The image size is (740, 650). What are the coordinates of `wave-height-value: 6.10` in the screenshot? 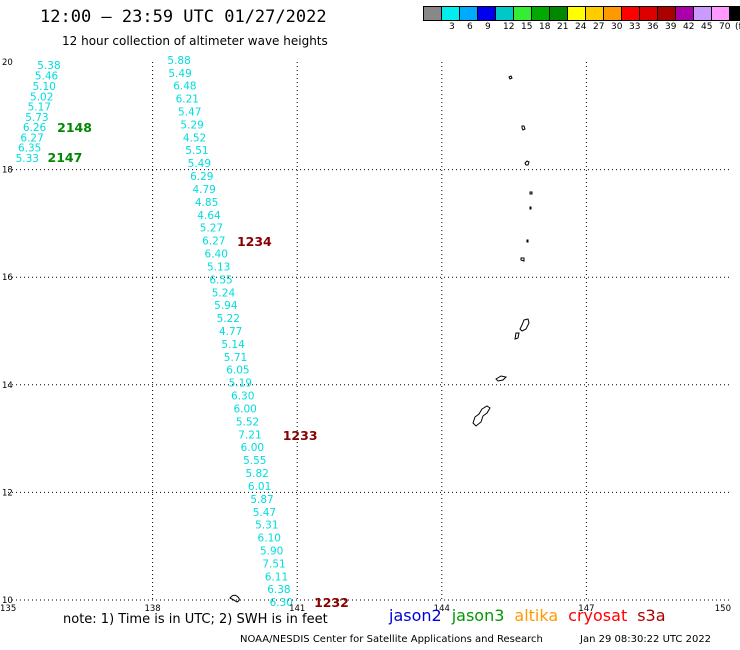 It's located at (269, 539).